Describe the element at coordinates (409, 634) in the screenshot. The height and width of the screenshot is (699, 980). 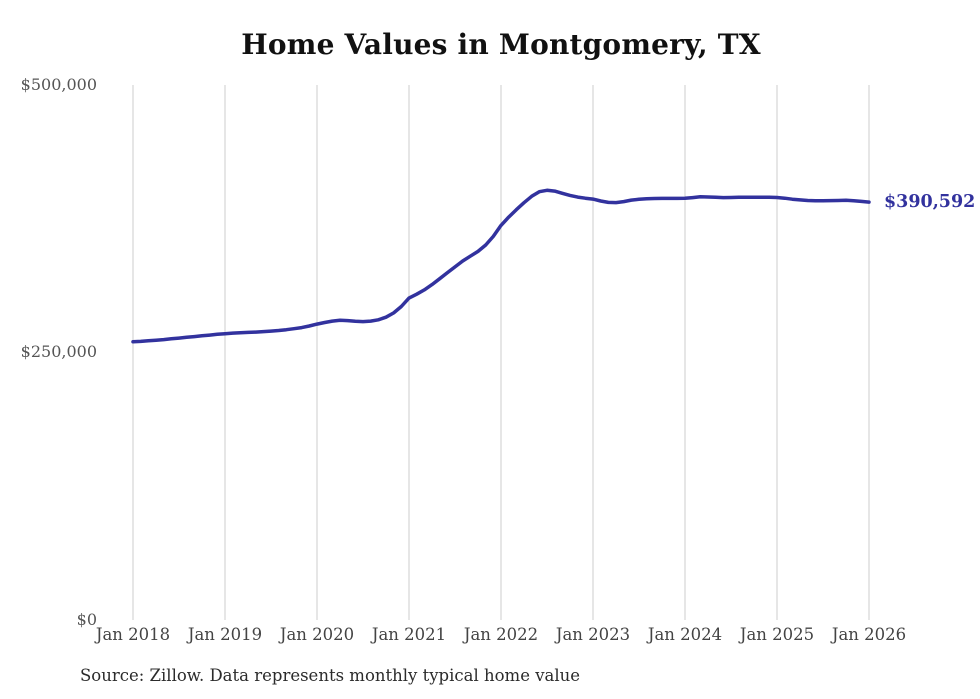
I see `x-tick-label: Jan 2021` at that location.